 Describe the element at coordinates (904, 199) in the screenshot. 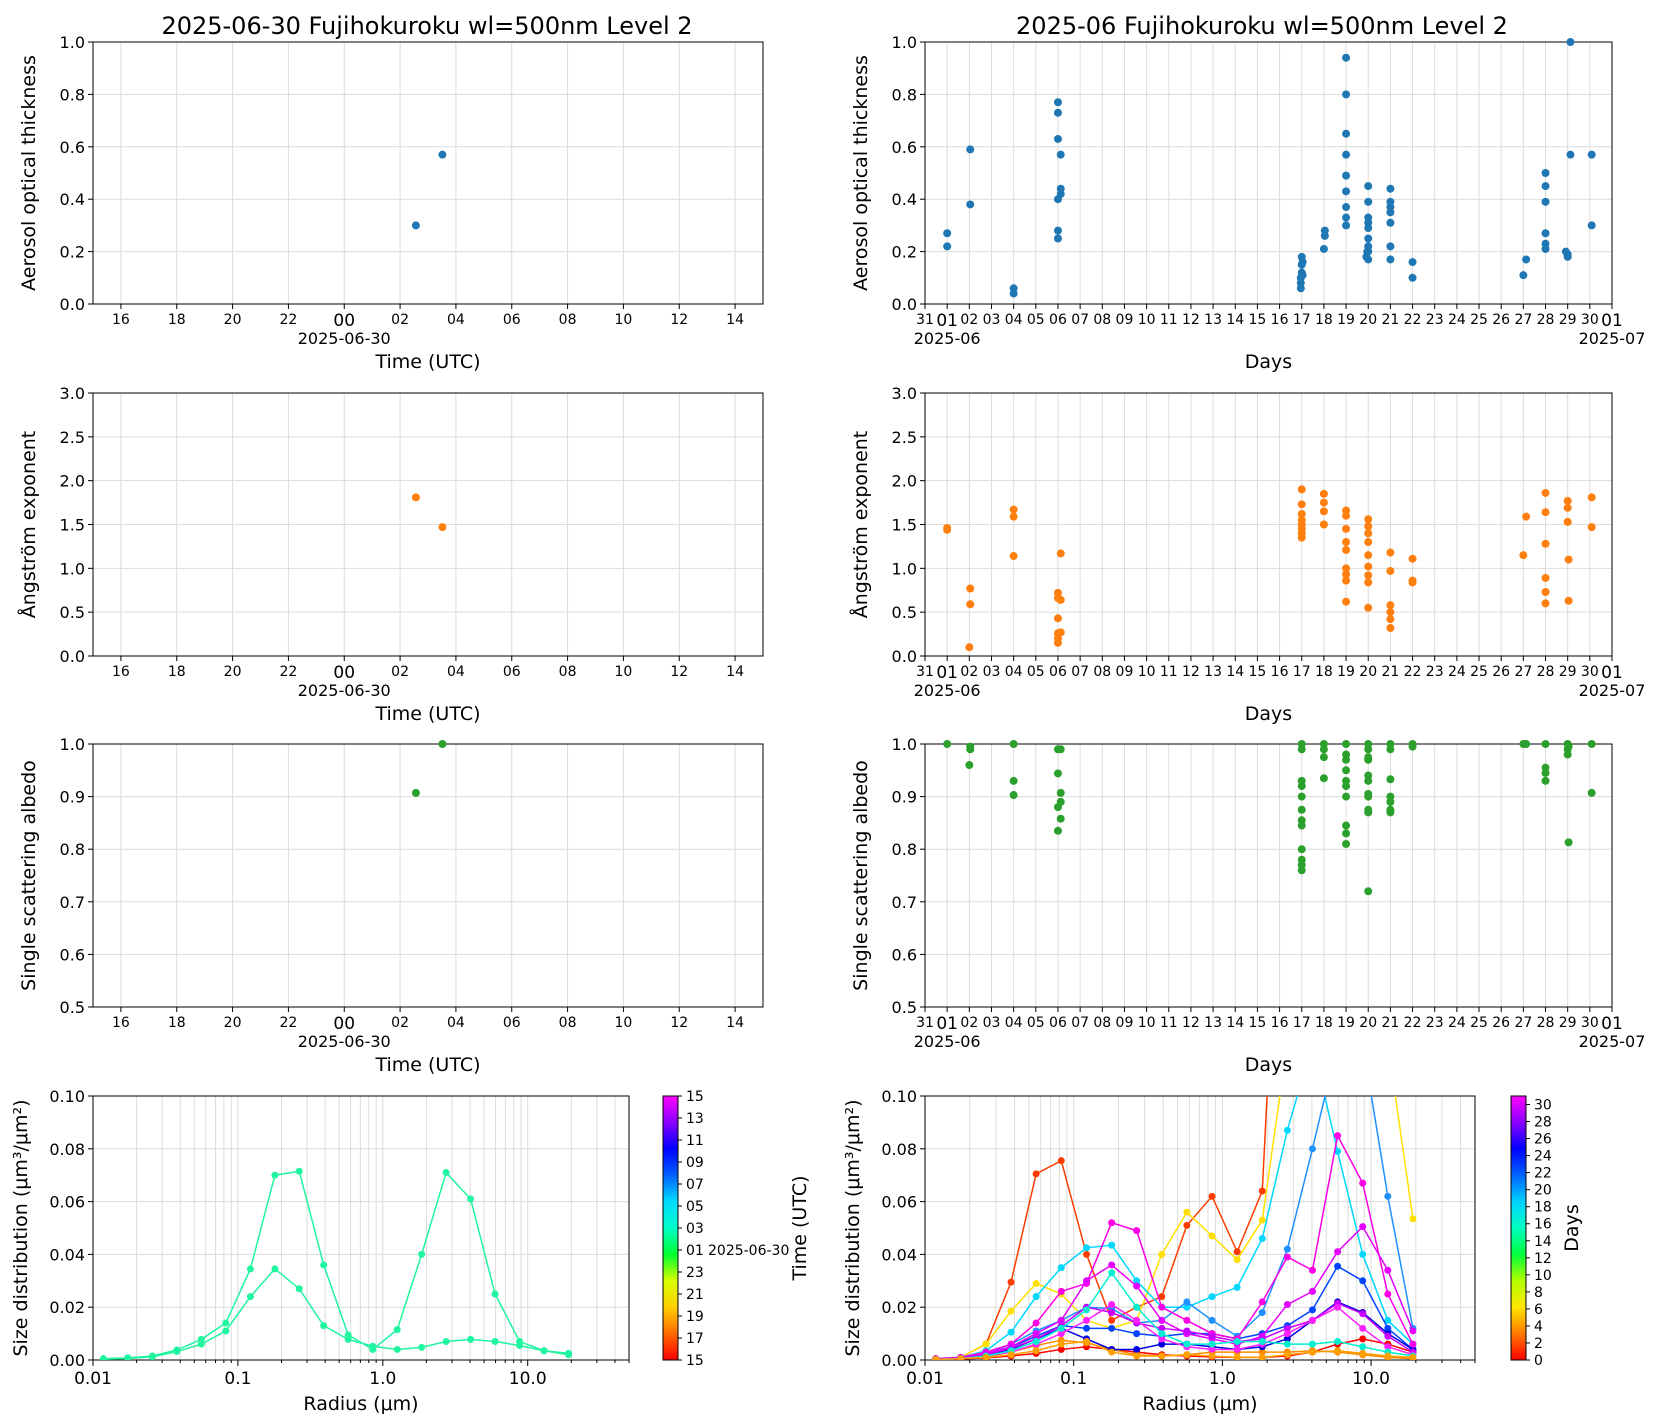

I see `y-tick-label: 0.4` at that location.